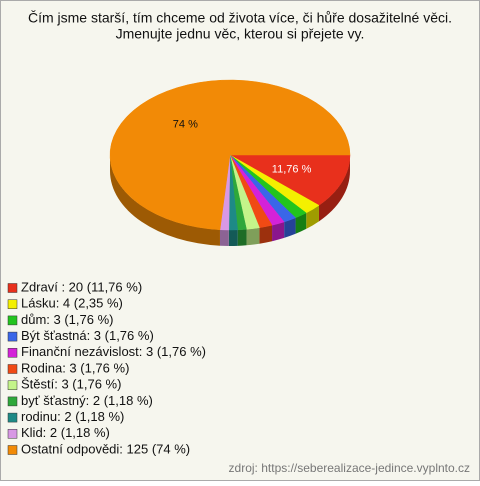 Image resolution: width=480 pixels, height=486 pixels. I want to click on legend-label: Zdraví : 20 (11,76 %), so click(81, 286).